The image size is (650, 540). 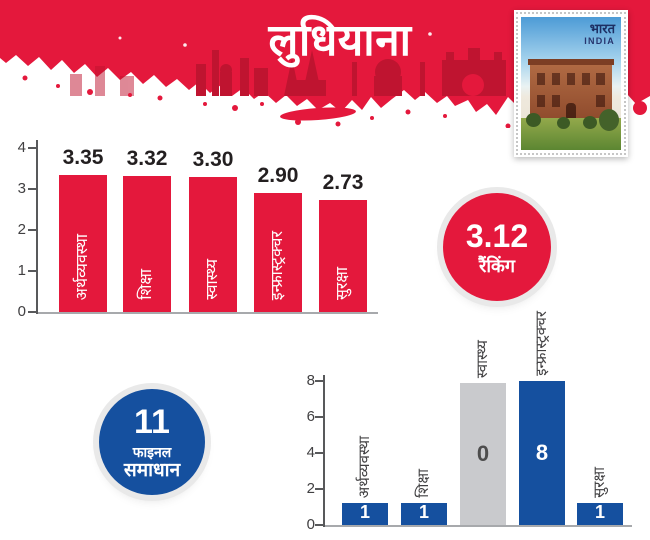 What do you see at coordinates (310, 416) in the screenshot?
I see `y-tick-label: 6` at bounding box center [310, 416].